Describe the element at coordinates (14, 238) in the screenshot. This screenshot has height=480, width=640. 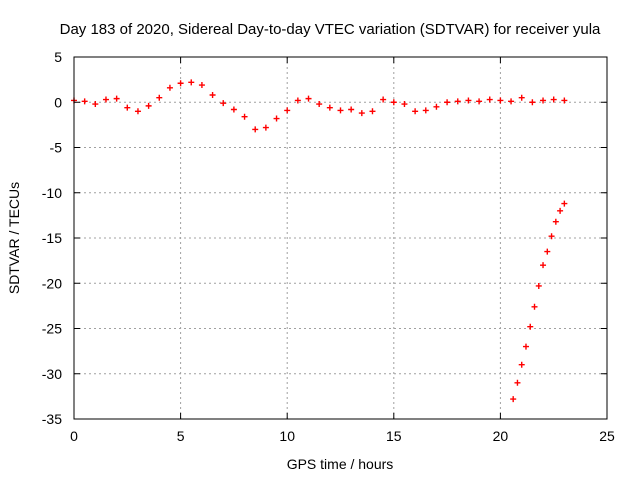
I see `y-axis-label: SDTVAR / TECUs` at that location.